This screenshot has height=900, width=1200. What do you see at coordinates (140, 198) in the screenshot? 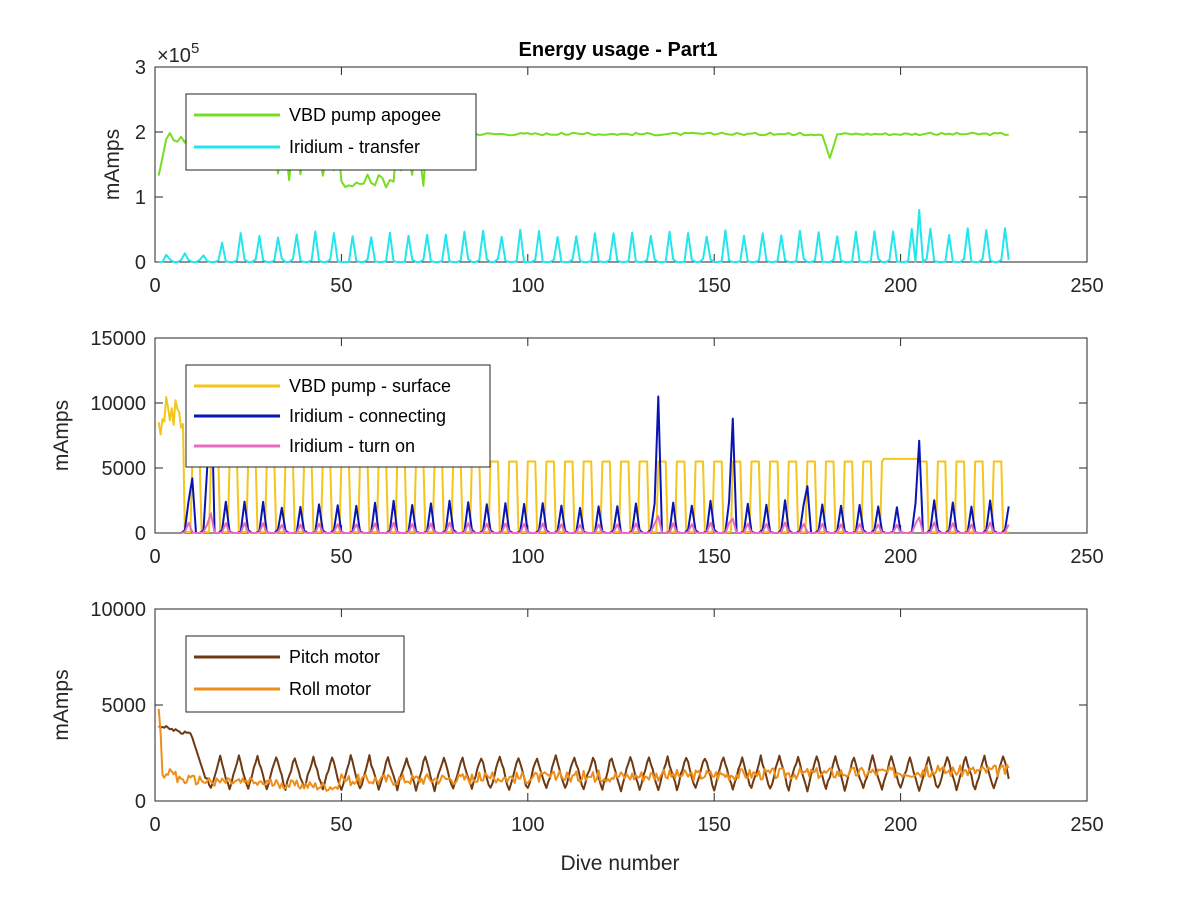
I see `y-tick-label: 1` at bounding box center [140, 198].